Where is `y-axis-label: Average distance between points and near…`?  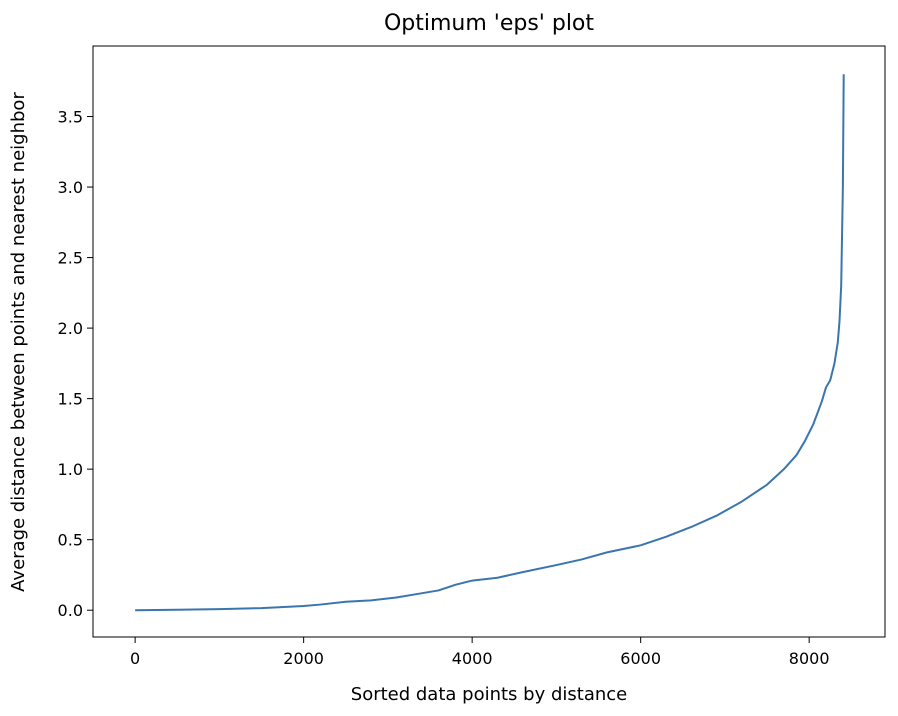 y-axis-label: Average distance between points and near… is located at coordinates (18, 342).